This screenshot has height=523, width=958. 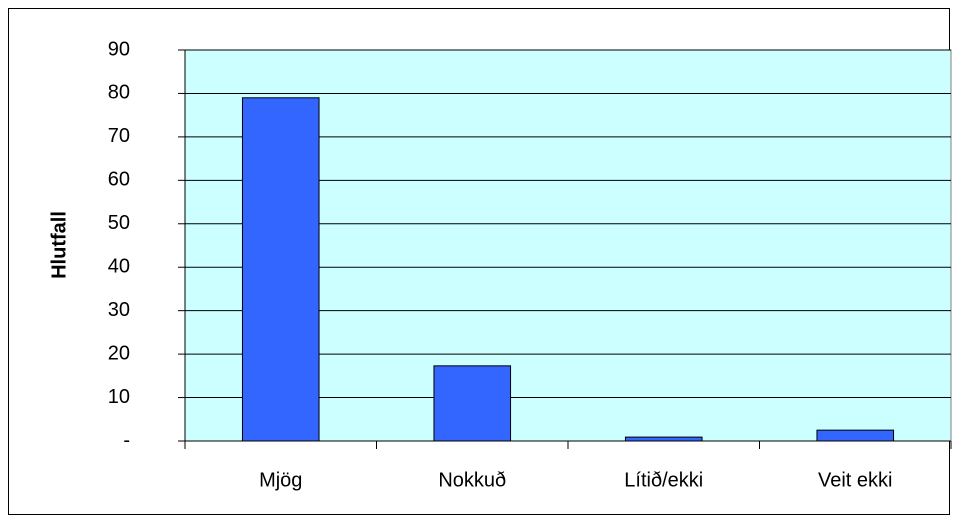 What do you see at coordinates (119, 49) in the screenshot?
I see `y-tick-label: 90` at bounding box center [119, 49].